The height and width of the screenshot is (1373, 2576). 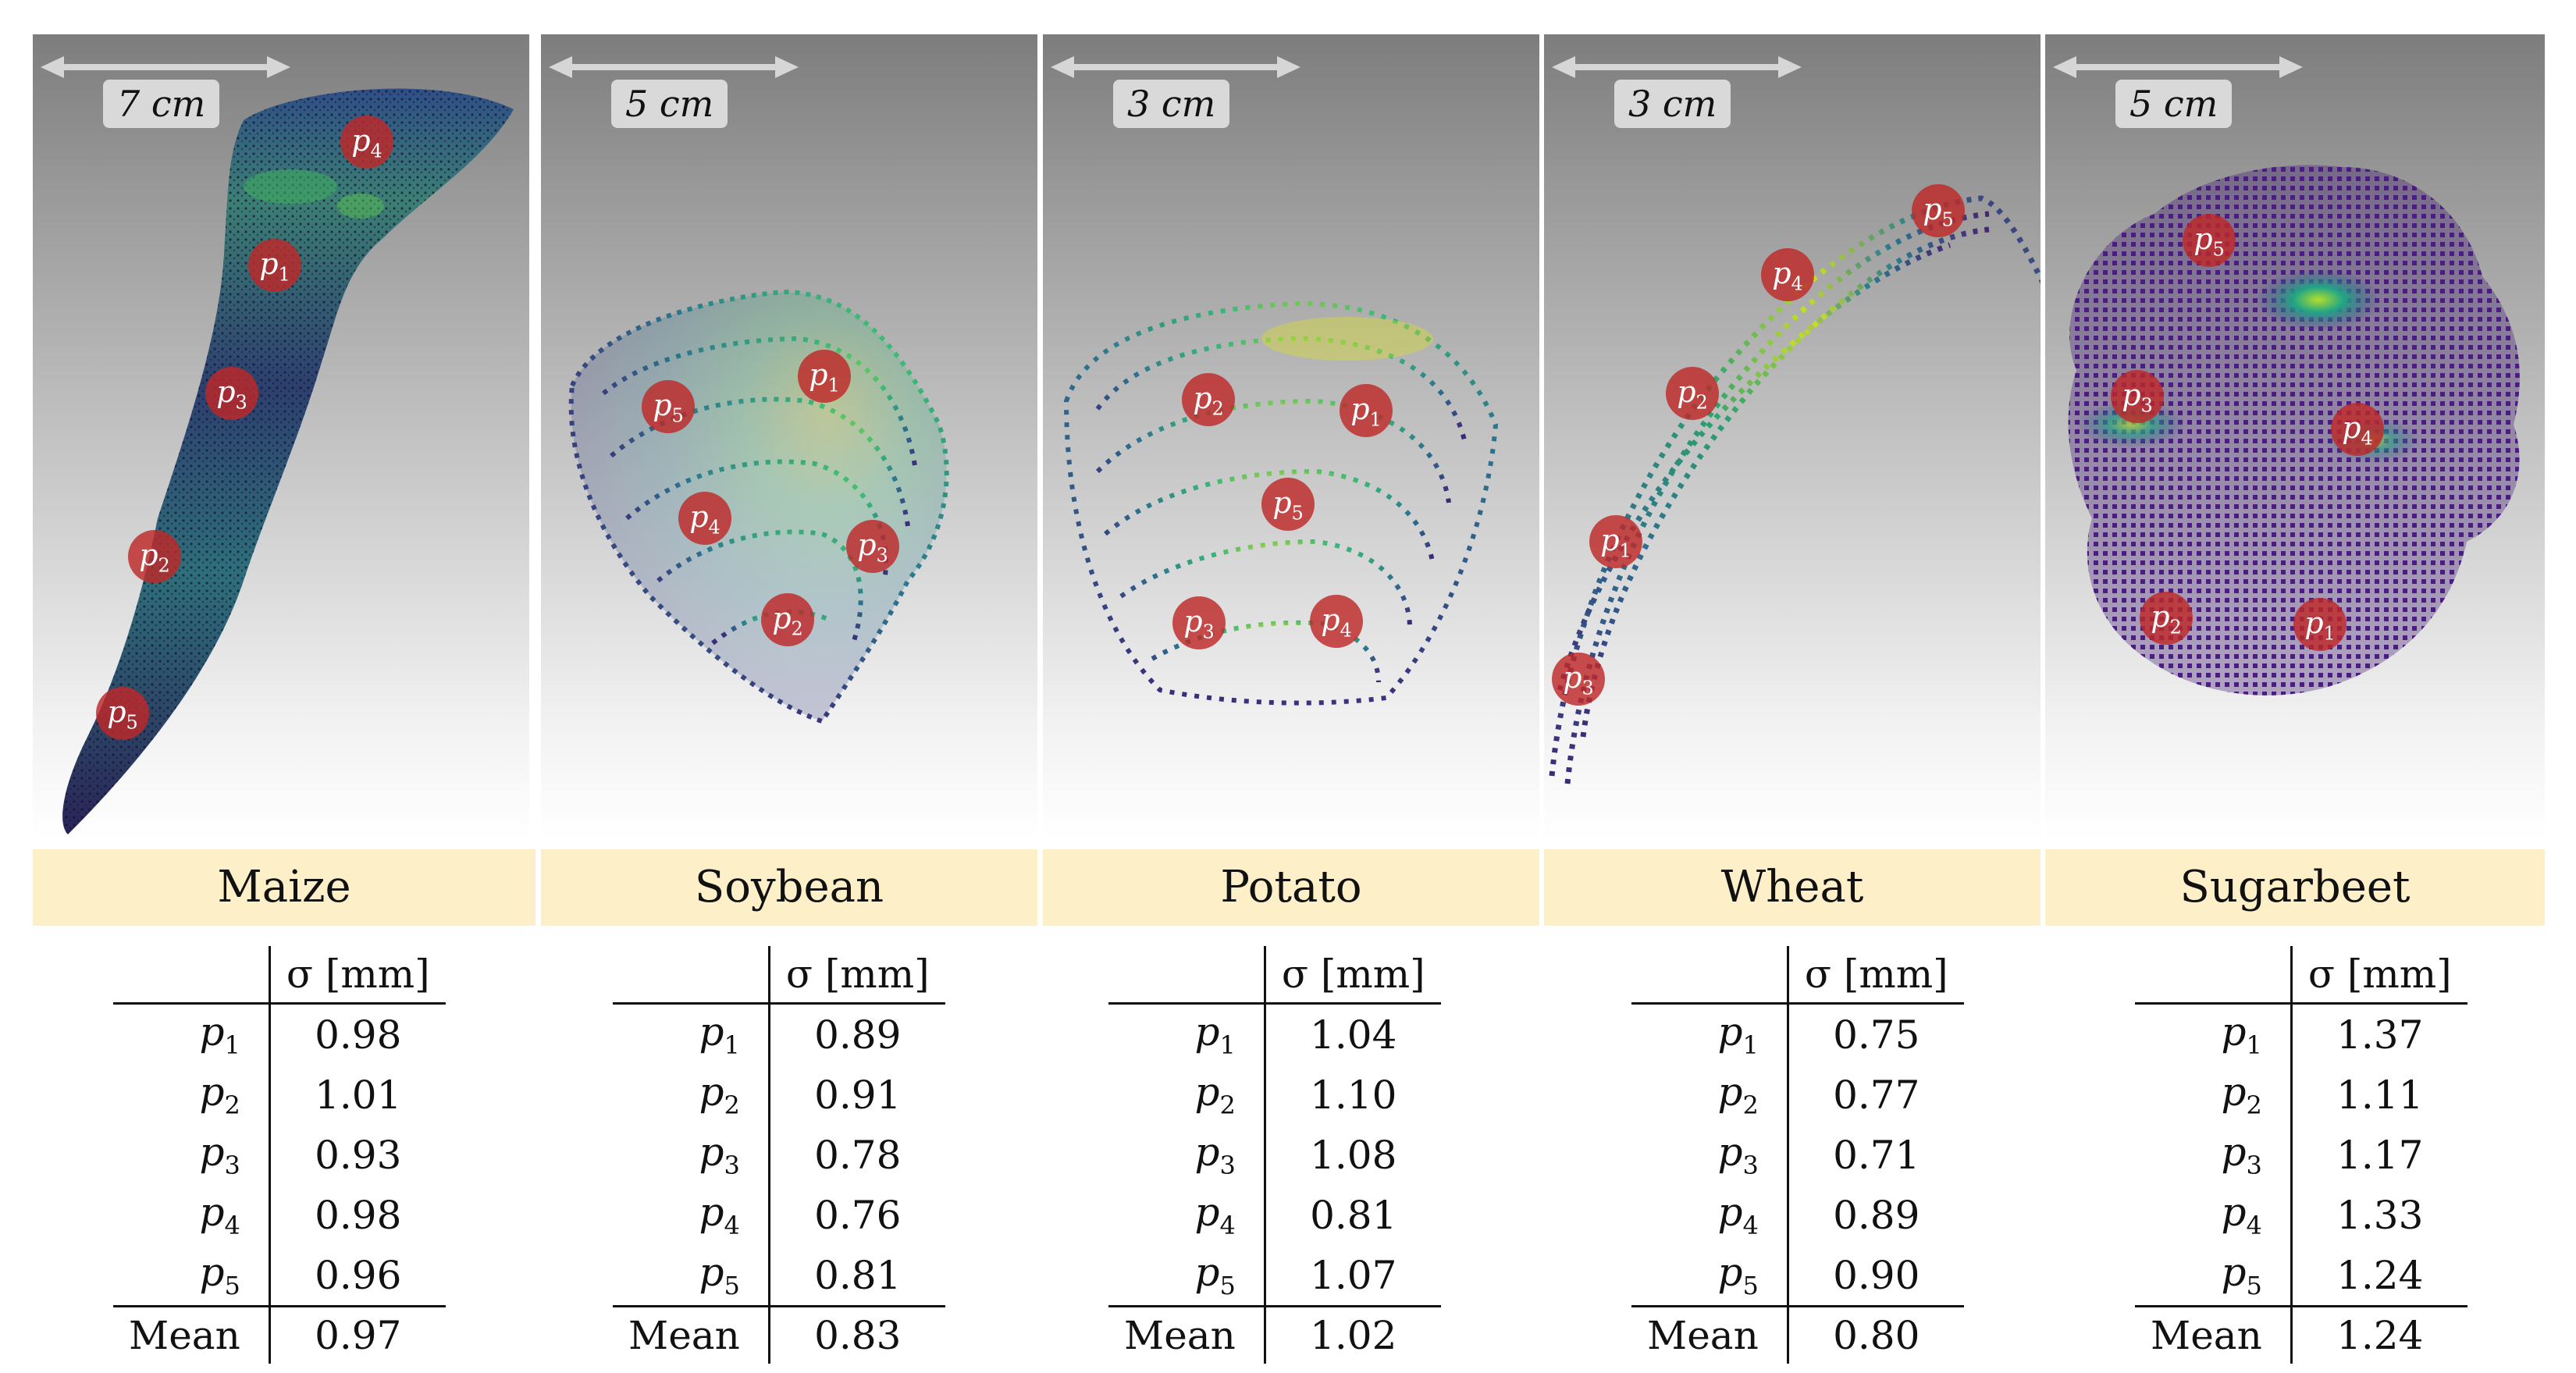 What do you see at coordinates (857, 1334) in the screenshot?
I see `mean-value: 0.83` at bounding box center [857, 1334].